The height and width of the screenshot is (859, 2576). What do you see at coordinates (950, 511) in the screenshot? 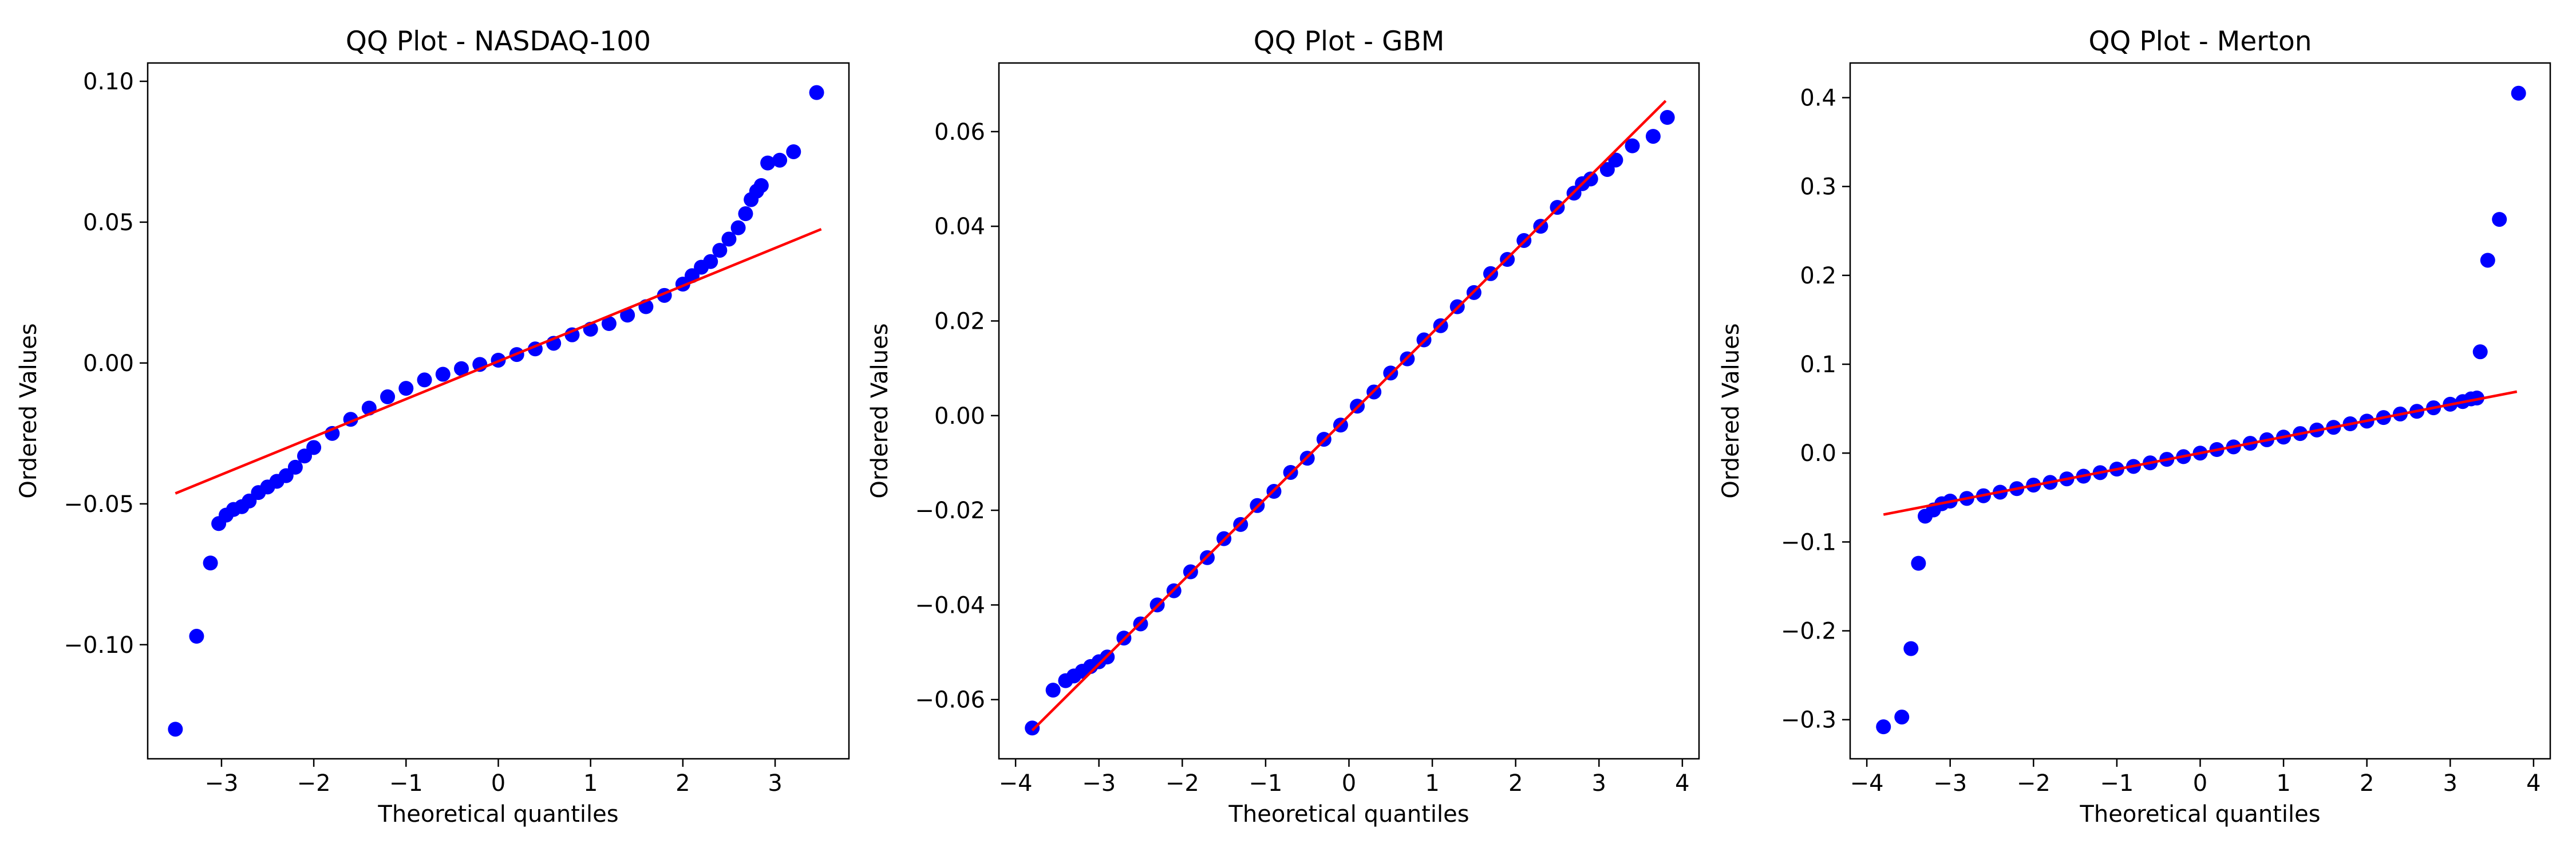
I see `y-tick-label: −0.02` at bounding box center [950, 511].